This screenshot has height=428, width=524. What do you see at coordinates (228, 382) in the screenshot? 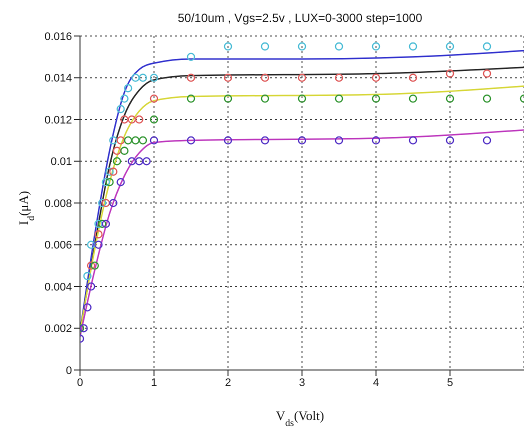
I see `x-tick-label: 2` at bounding box center [228, 382].